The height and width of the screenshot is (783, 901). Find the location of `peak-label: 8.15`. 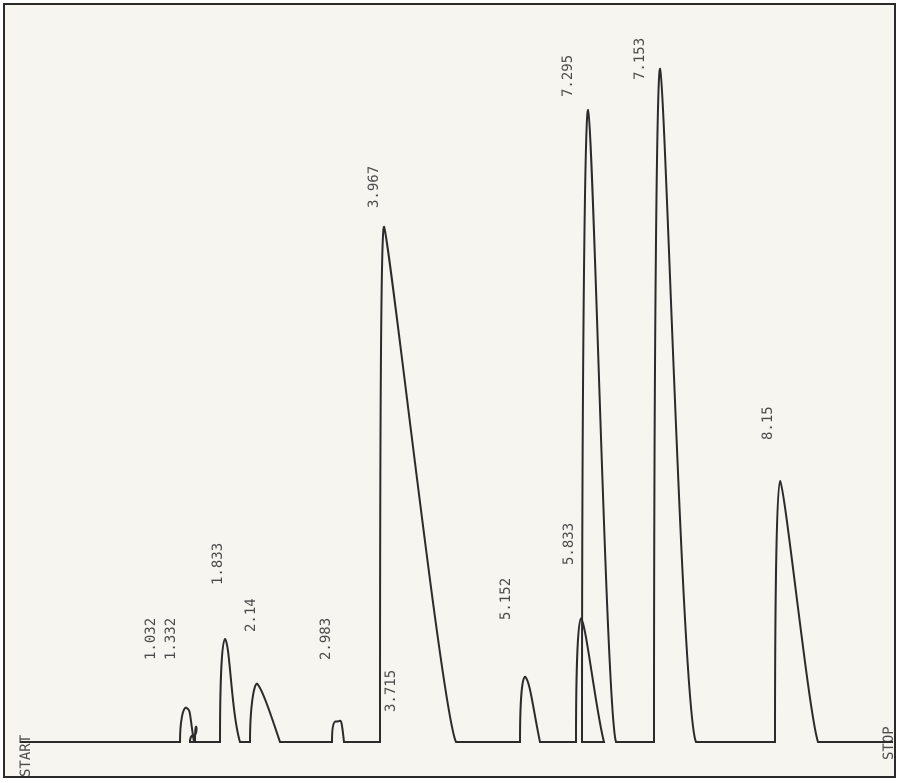

peak-label: 8.15 is located at coordinates (768, 423).